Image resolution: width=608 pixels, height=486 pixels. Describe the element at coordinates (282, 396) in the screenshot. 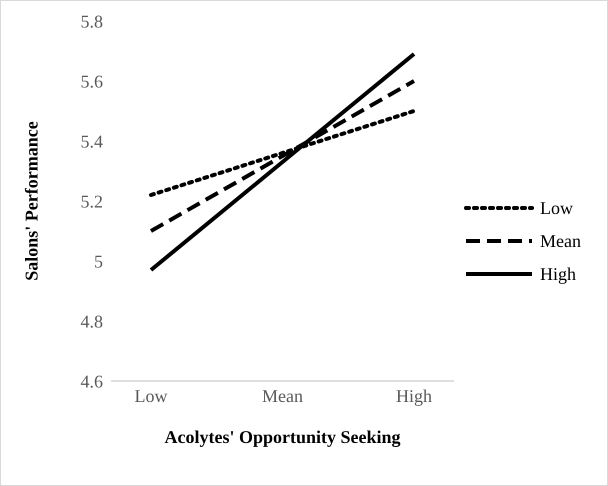

I see `x-tick-label: Mean` at that location.